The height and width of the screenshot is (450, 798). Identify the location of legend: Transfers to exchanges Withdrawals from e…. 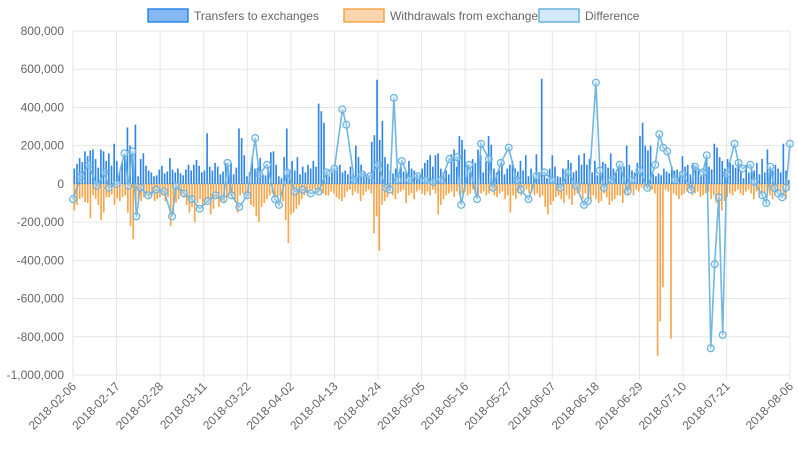
(393, 15).